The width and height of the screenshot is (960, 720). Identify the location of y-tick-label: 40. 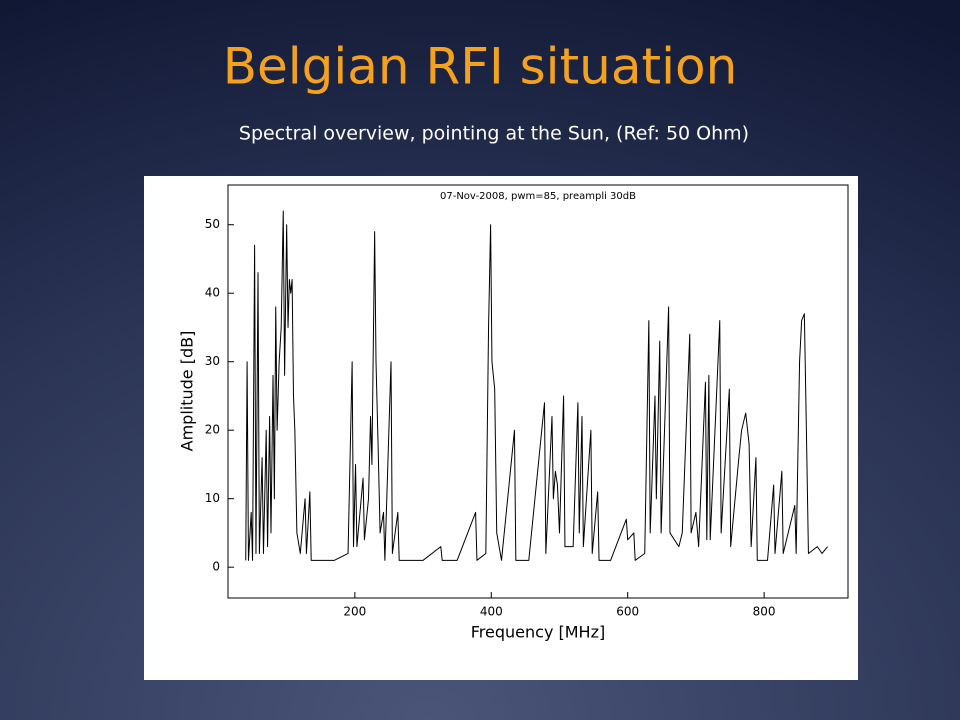
(212, 293).